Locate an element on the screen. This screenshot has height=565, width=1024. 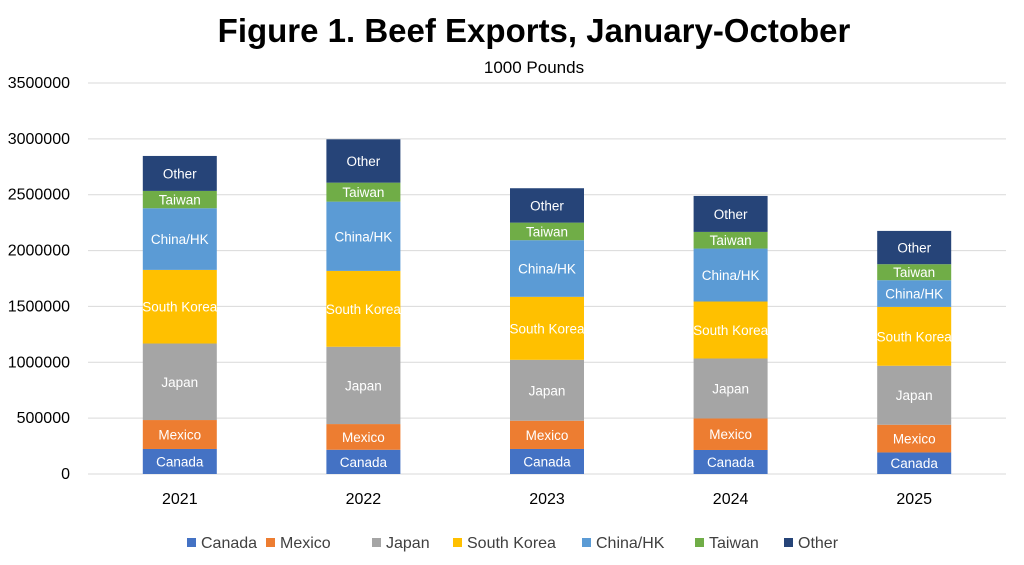
bar-segment-other-2022 is located at coordinates (363, 161).